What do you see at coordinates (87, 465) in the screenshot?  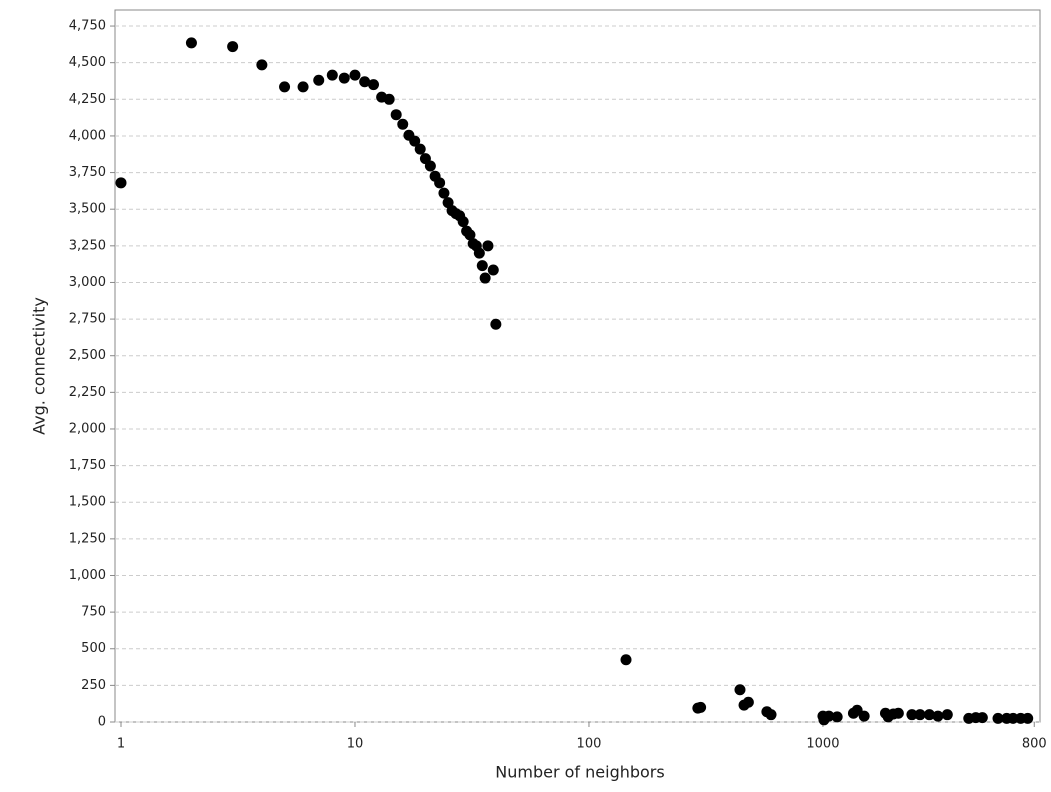 I see `y-tick-label: 1,750` at bounding box center [87, 465].